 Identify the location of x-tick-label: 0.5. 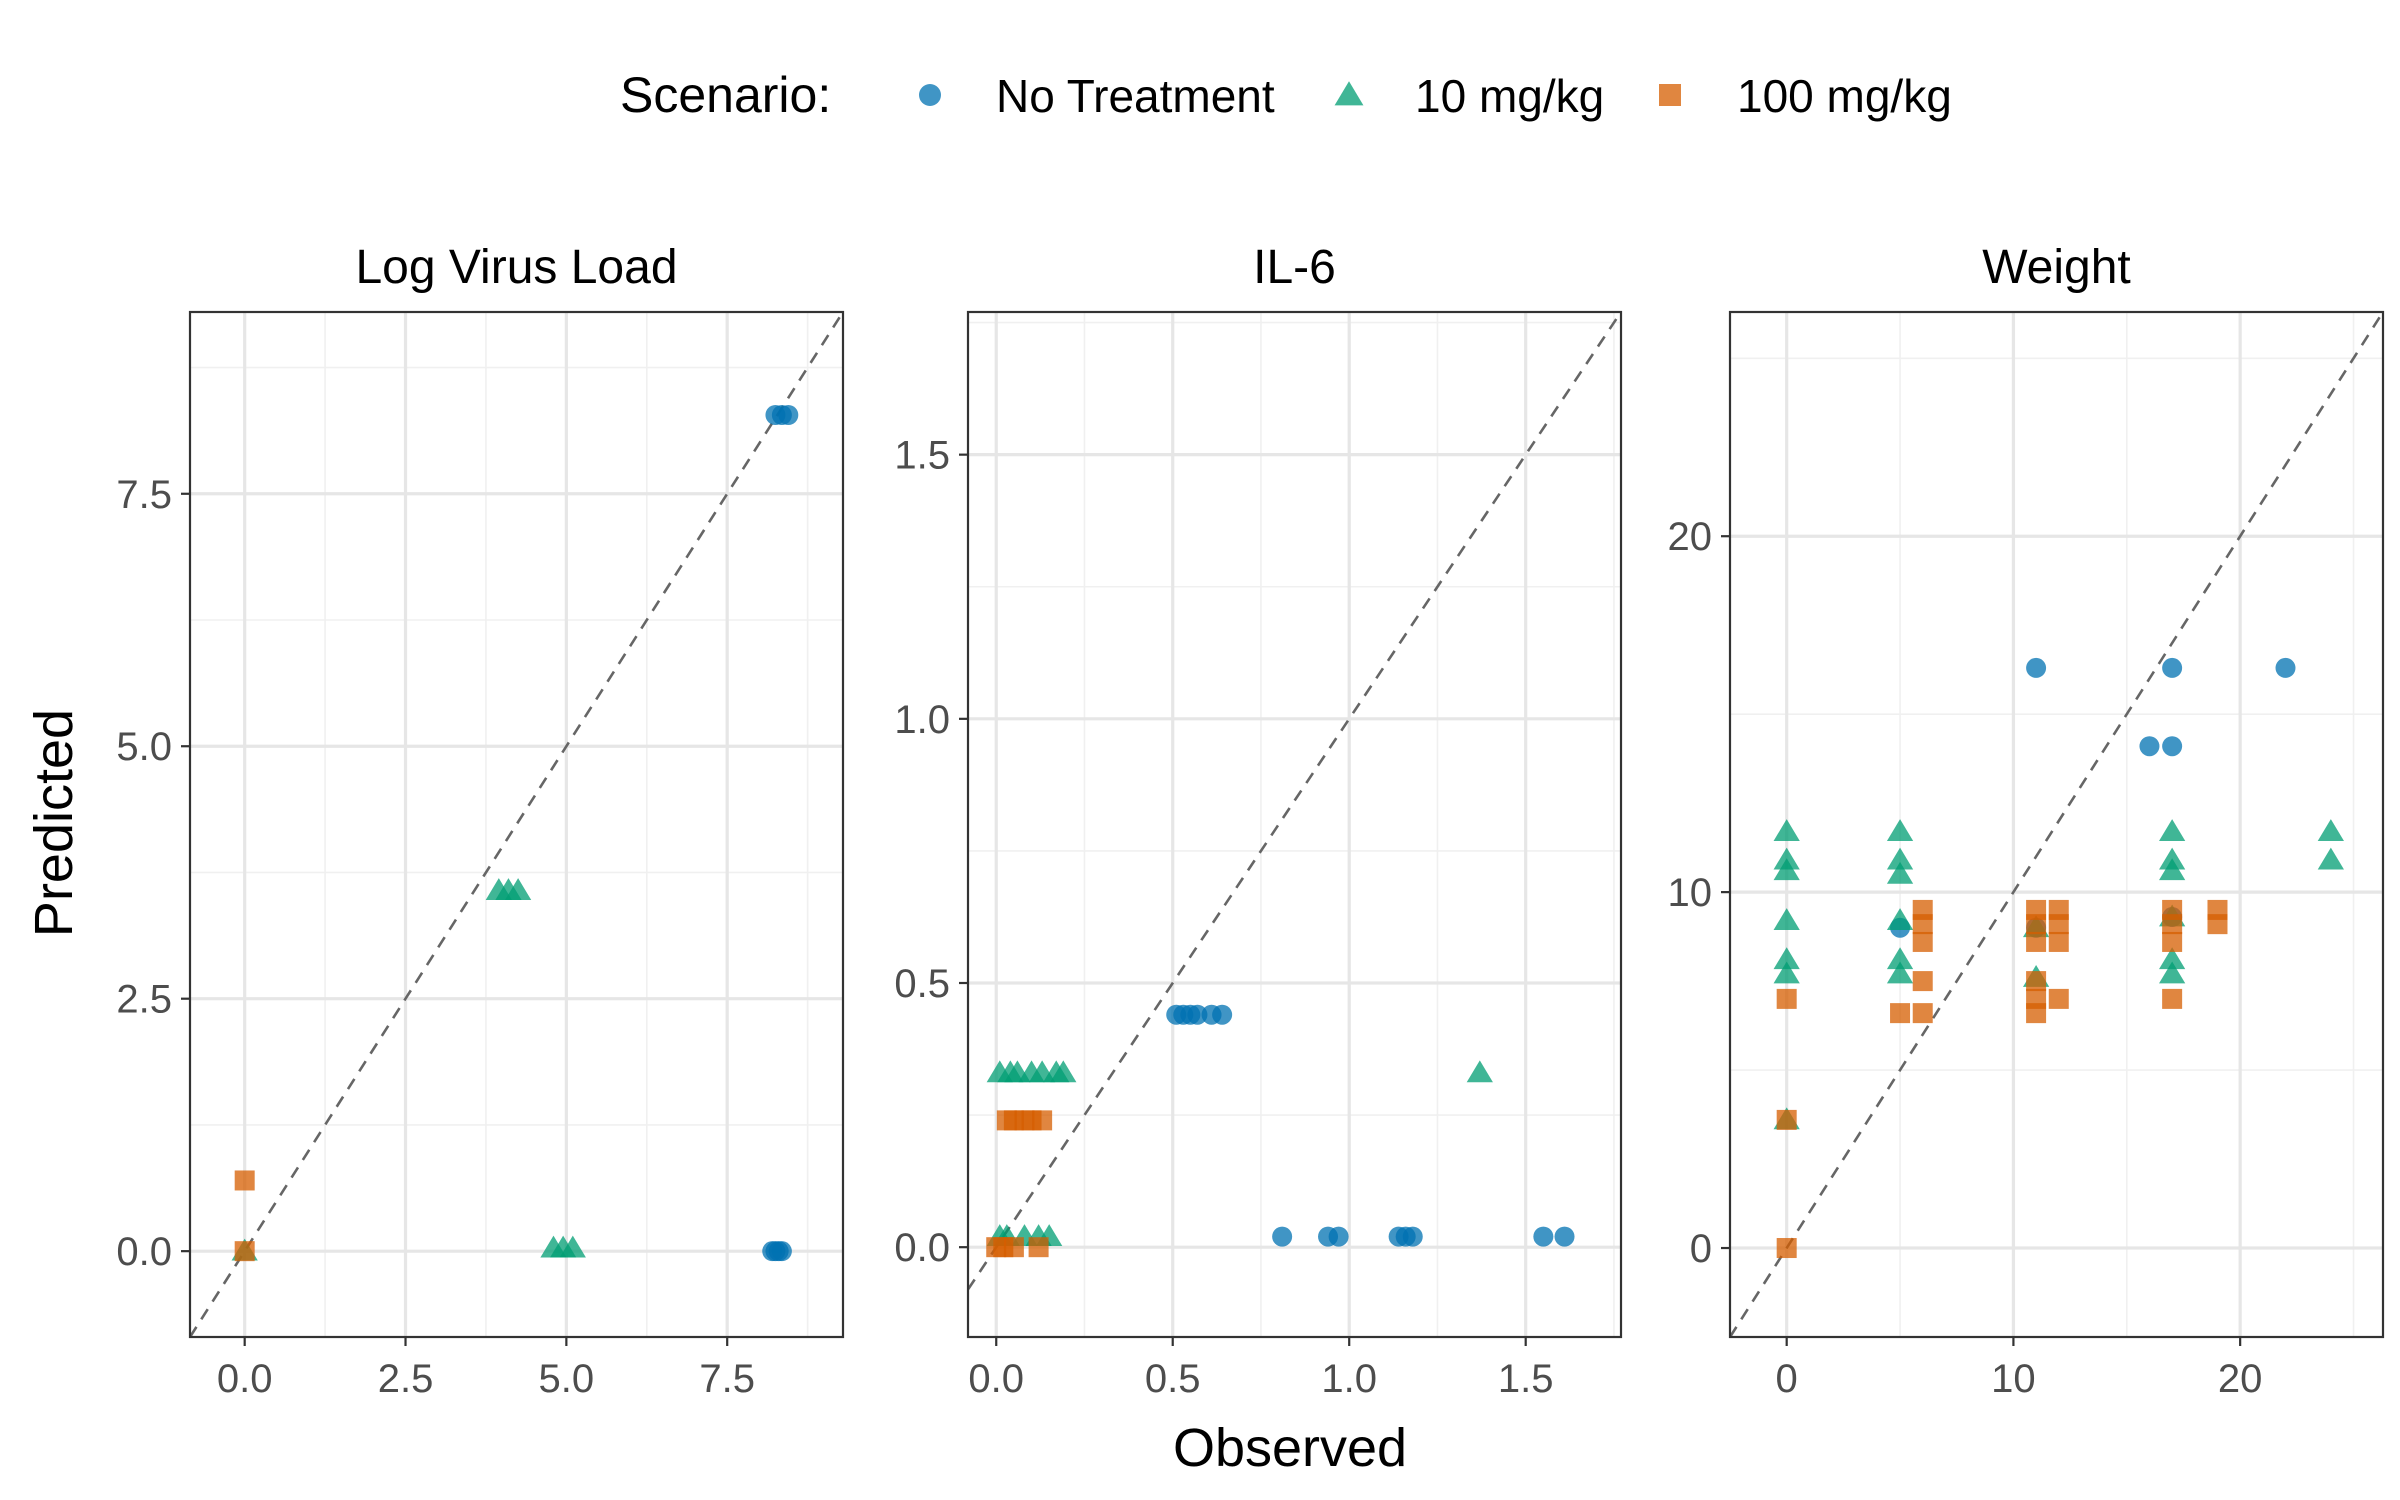
(1173, 1379).